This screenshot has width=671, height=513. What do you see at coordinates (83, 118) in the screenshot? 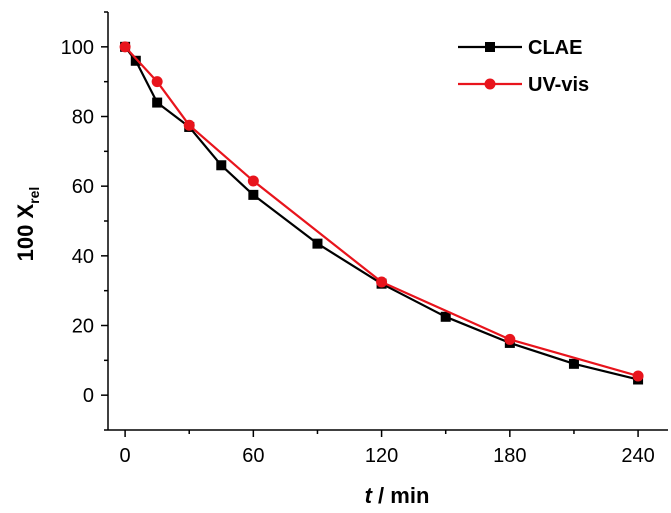
I see `y-tick-label: 80` at bounding box center [83, 118].